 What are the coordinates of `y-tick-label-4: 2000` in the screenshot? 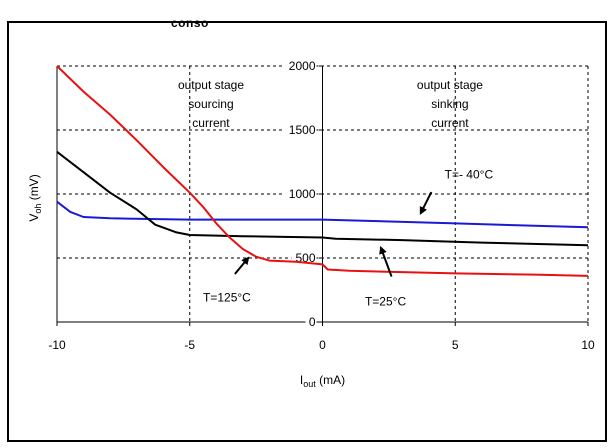 It's located at (302, 66).